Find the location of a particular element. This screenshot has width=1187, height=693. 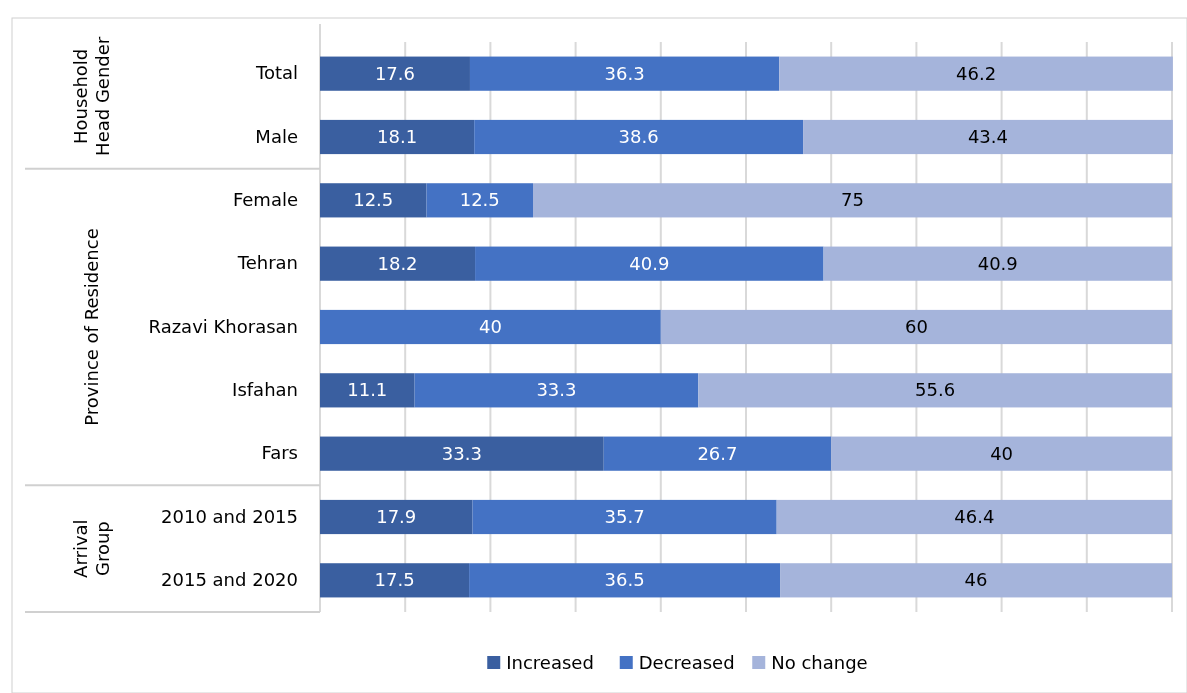

y-tick-label: 2010 and 2015 is located at coordinates (229, 516).